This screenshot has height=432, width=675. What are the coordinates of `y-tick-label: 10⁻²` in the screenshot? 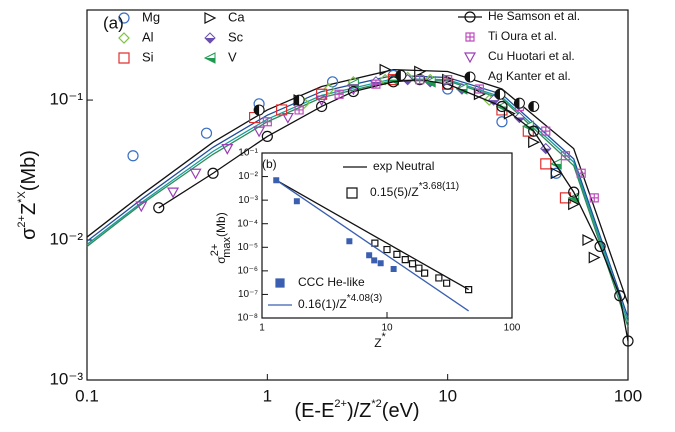 It's located at (66, 239).